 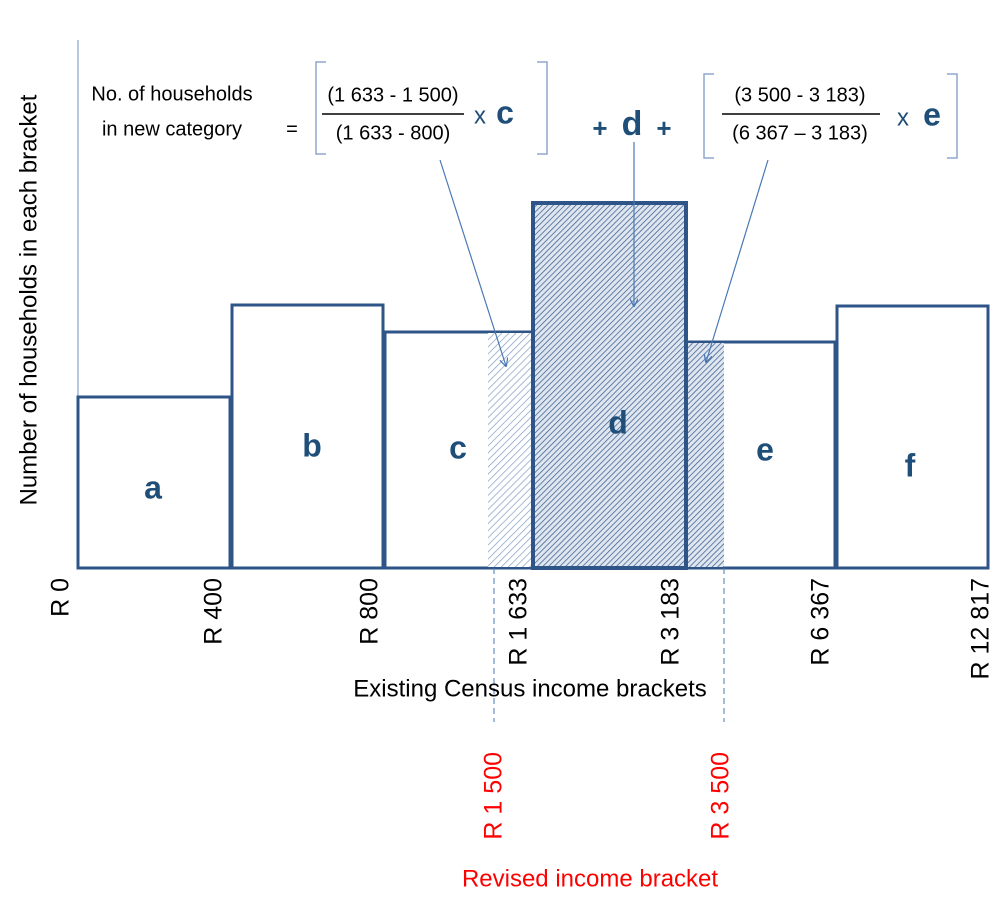 What do you see at coordinates (505, 112) in the screenshot?
I see `variable: c` at bounding box center [505, 112].